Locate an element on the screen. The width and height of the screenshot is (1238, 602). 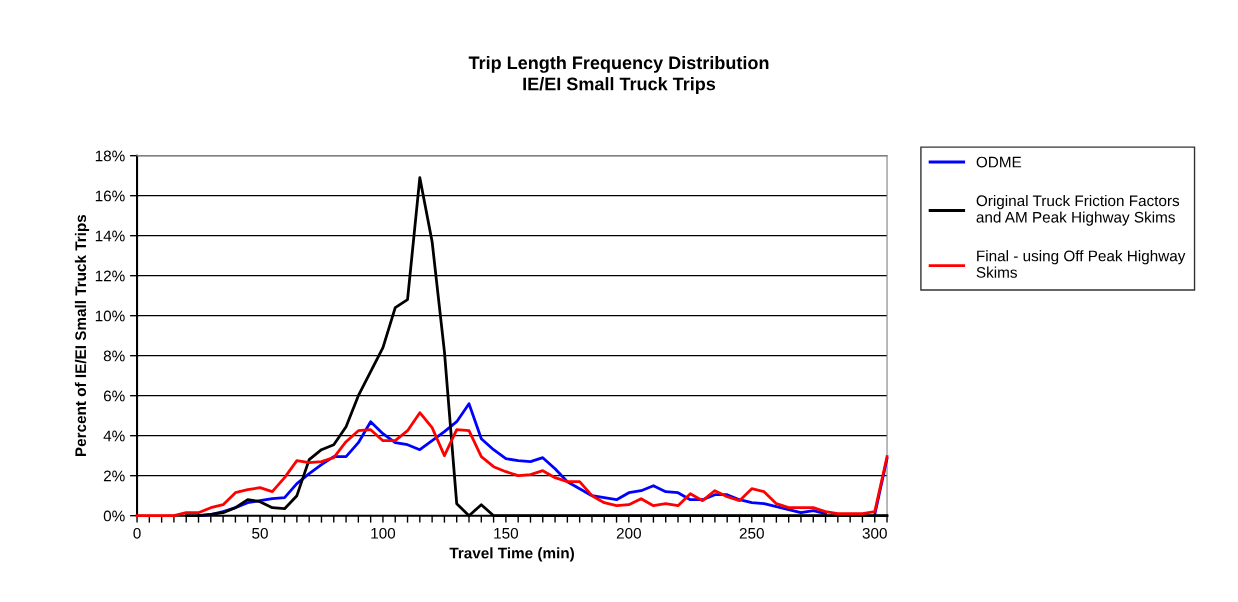
x-tick-label: 50 is located at coordinates (260, 533).